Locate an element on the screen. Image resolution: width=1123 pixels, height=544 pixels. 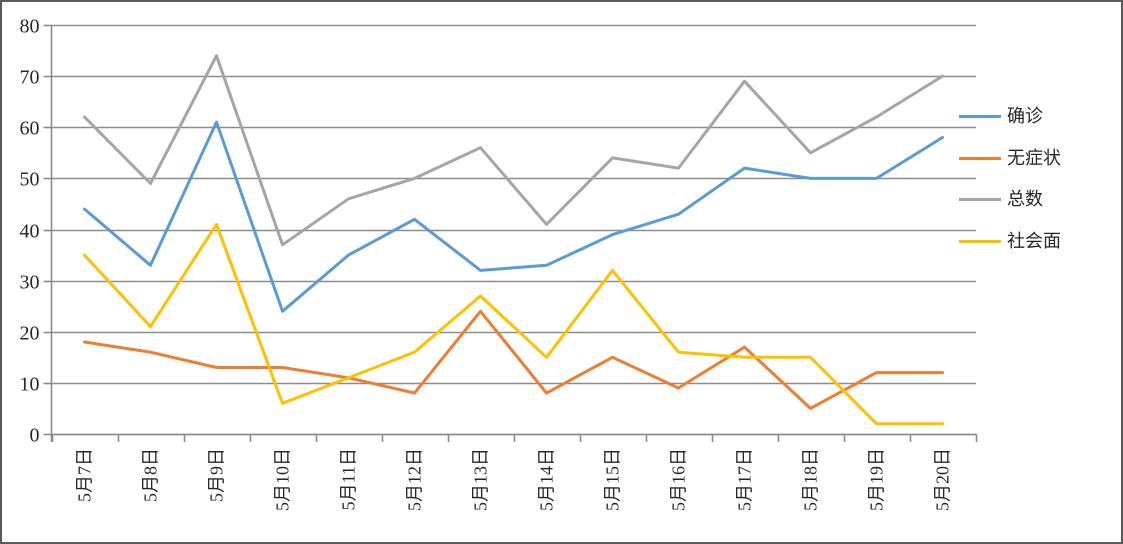
legend-label: 无症状 is located at coordinates (1034, 157).